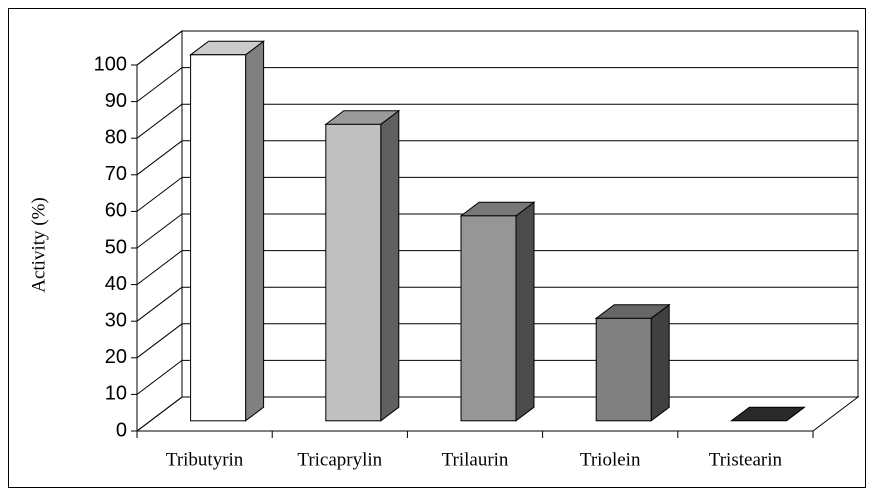  Describe the element at coordinates (116, 320) in the screenshot. I see `y-tick-label: 30` at that location.